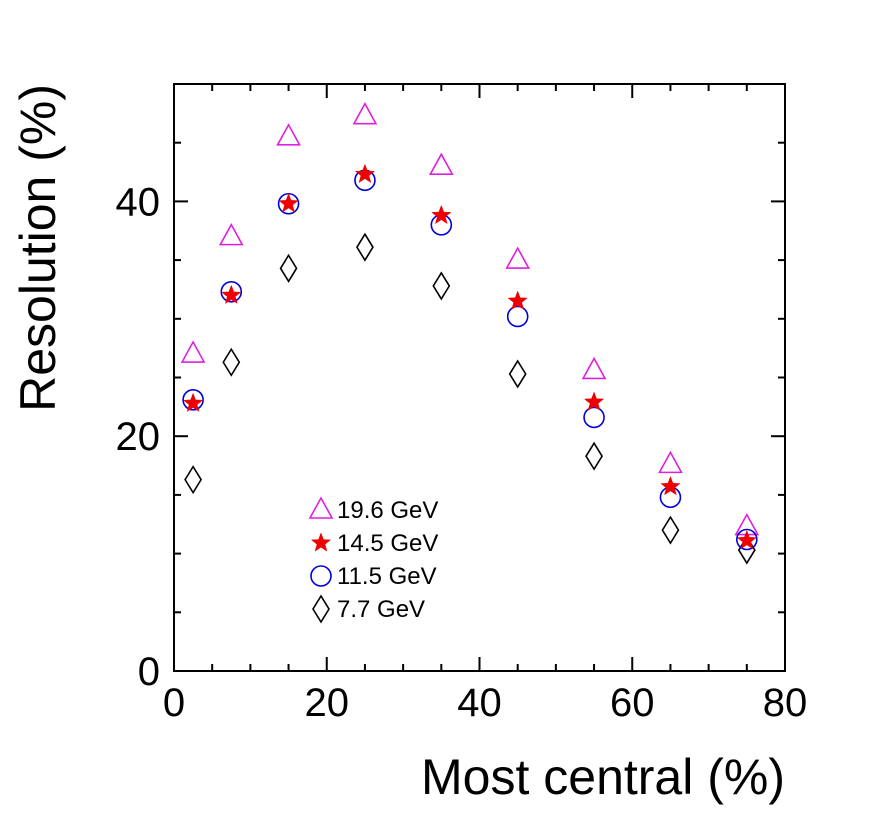 This screenshot has height=838, width=872. Describe the element at coordinates (603, 777) in the screenshot. I see `x-axis-title: Most central (%)` at that location.